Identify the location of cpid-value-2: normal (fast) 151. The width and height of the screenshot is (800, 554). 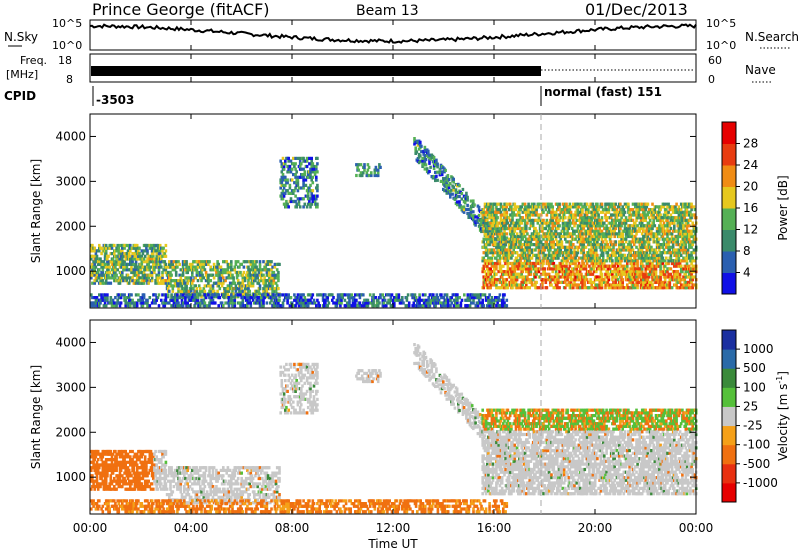
(603, 92).